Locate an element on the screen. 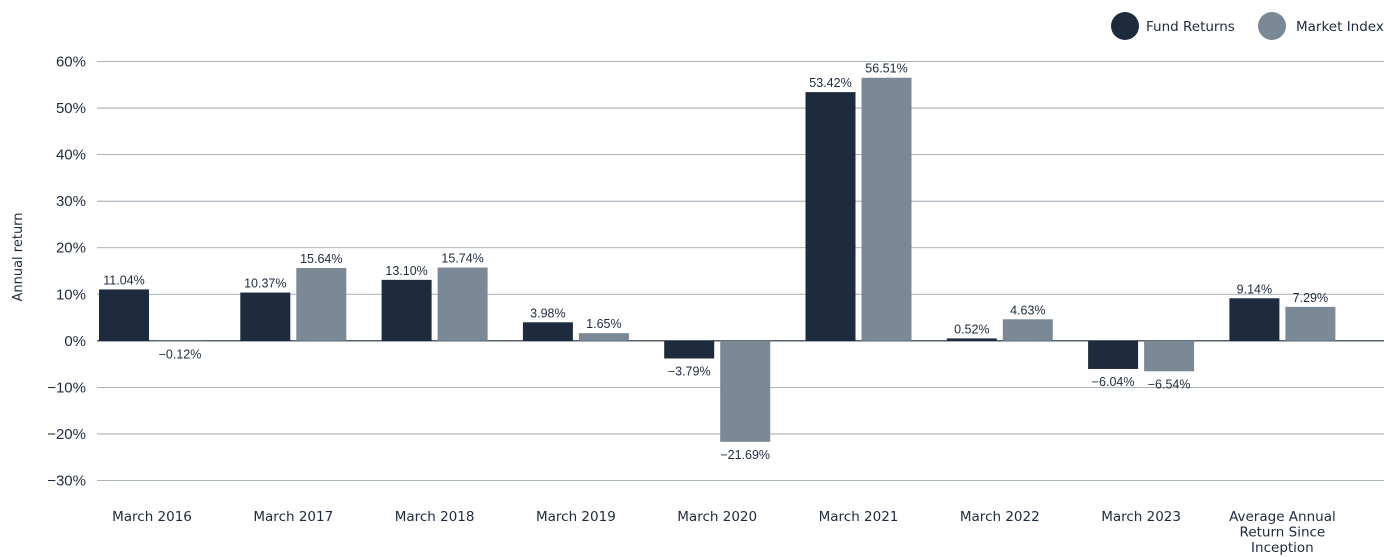  data-label: −6.54% is located at coordinates (1169, 384).